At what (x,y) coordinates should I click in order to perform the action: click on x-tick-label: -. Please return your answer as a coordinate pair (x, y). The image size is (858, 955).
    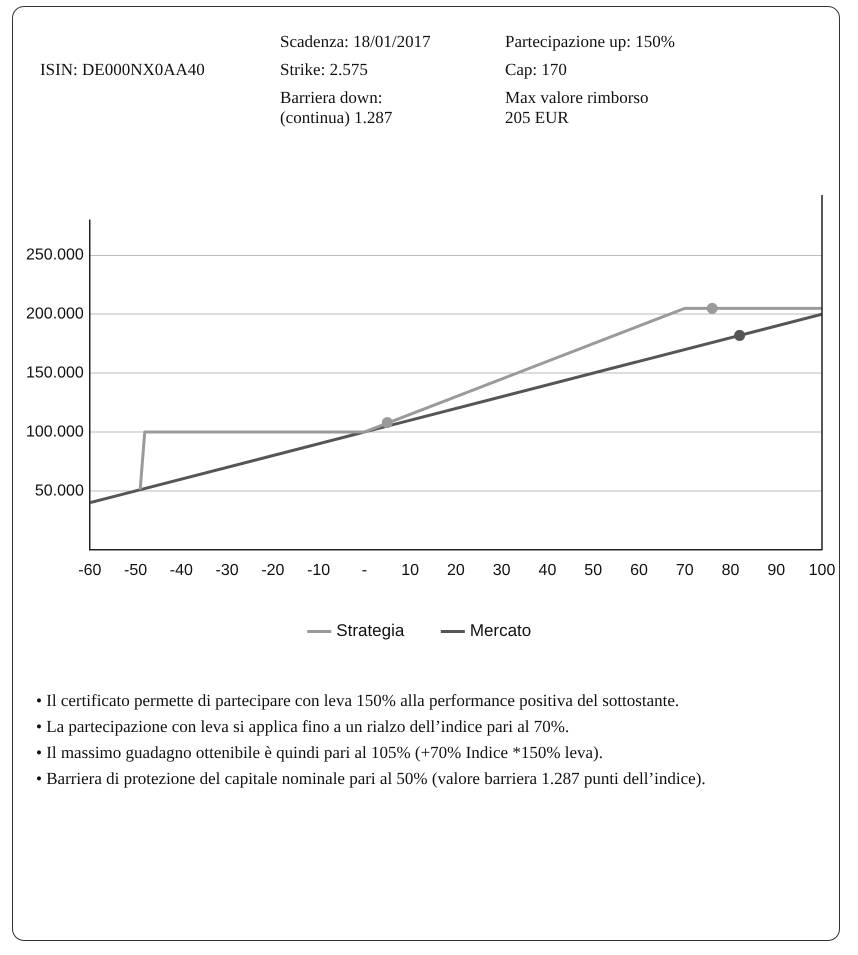
    Looking at the image, I should click on (365, 570).